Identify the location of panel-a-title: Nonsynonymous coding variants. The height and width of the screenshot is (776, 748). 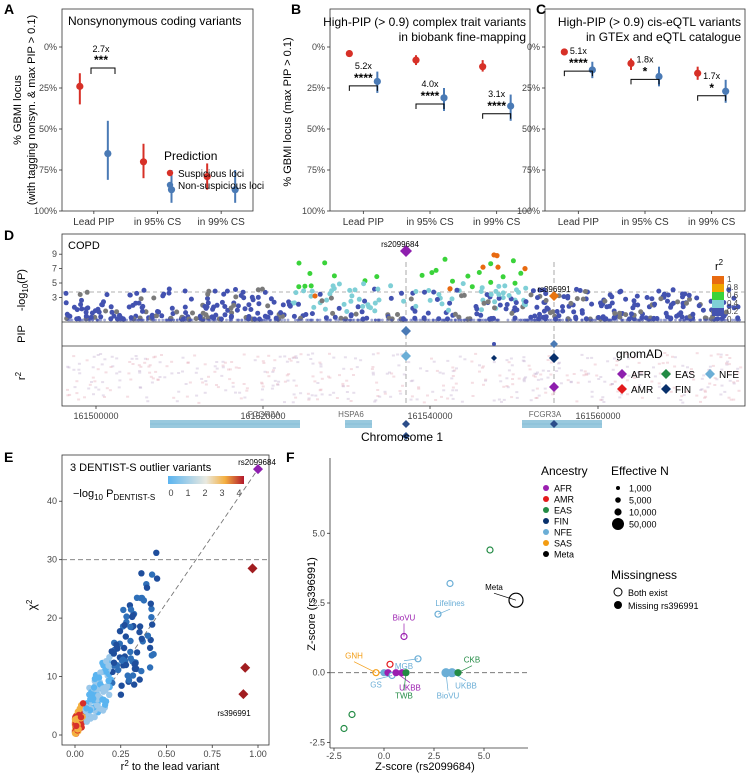
(154, 21).